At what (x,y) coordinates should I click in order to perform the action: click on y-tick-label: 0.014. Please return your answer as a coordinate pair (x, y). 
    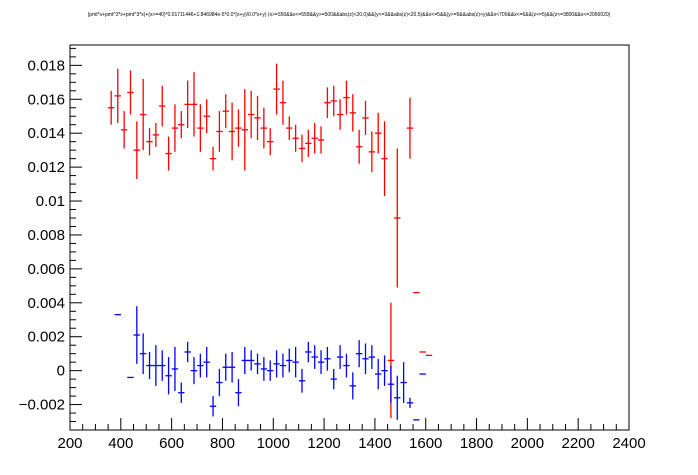
    Looking at the image, I should click on (46, 133).